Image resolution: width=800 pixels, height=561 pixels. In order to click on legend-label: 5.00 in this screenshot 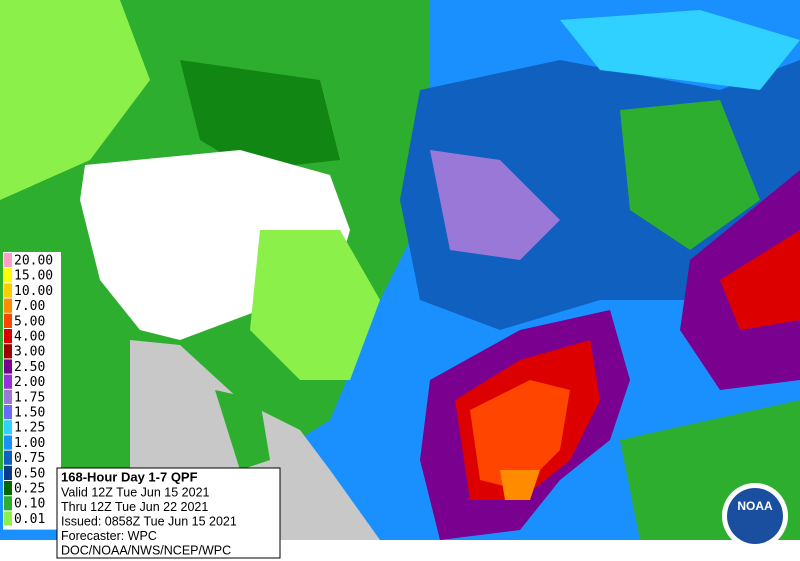, I will do `click(29, 321)`.